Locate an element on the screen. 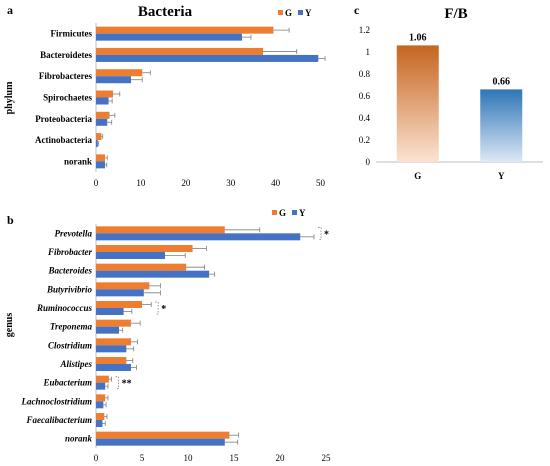 Image resolution: width=550 pixels, height=466 pixels. genus-bar-y-butyrivibrio is located at coordinates (120, 293).